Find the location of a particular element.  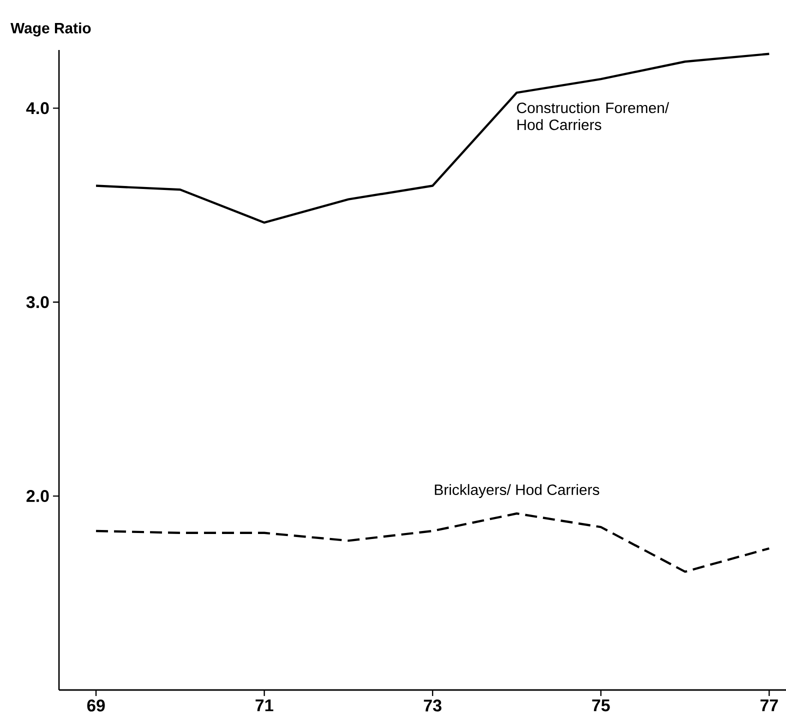

y-tick-label: 3.0 is located at coordinates (37, 302).